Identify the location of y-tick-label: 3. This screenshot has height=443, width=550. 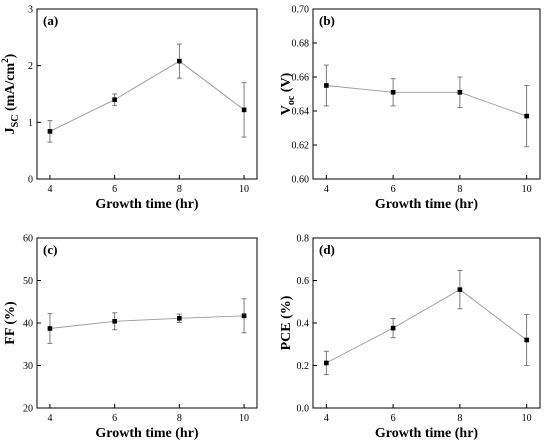
(30, 10).